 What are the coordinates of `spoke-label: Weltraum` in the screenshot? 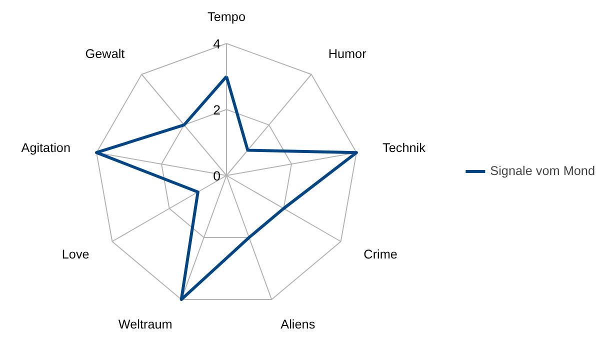 It's located at (145, 324).